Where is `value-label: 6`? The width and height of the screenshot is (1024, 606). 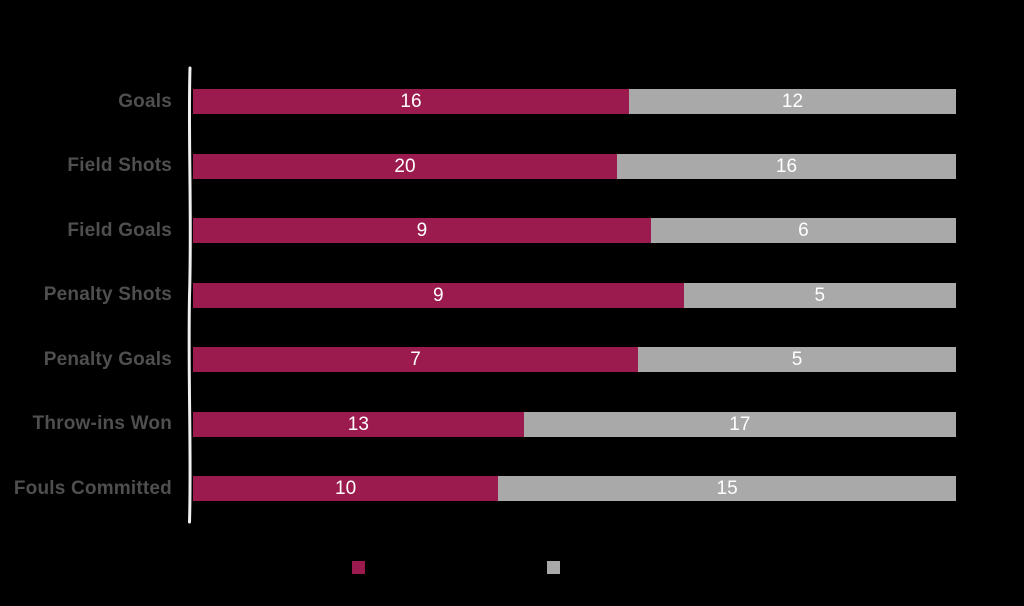
value-label: 6 is located at coordinates (803, 230).